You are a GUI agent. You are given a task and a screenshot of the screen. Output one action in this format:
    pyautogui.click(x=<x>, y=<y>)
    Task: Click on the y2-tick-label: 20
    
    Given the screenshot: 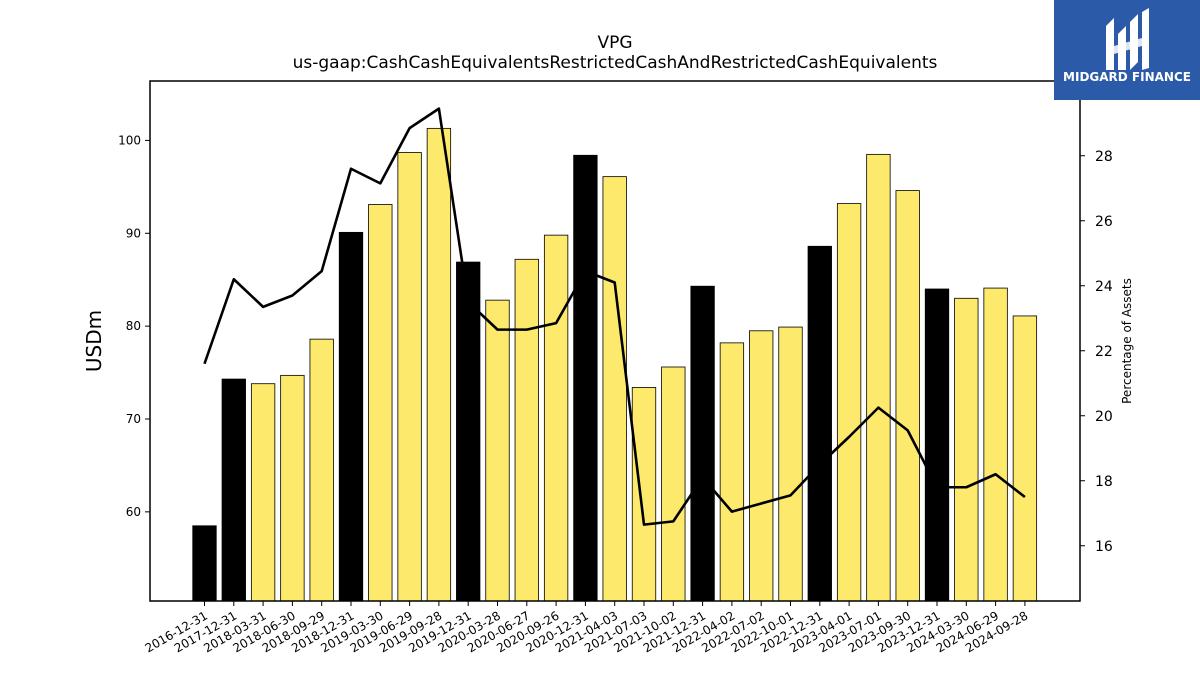 What is the action you would take?
    pyautogui.click(x=1104, y=417)
    